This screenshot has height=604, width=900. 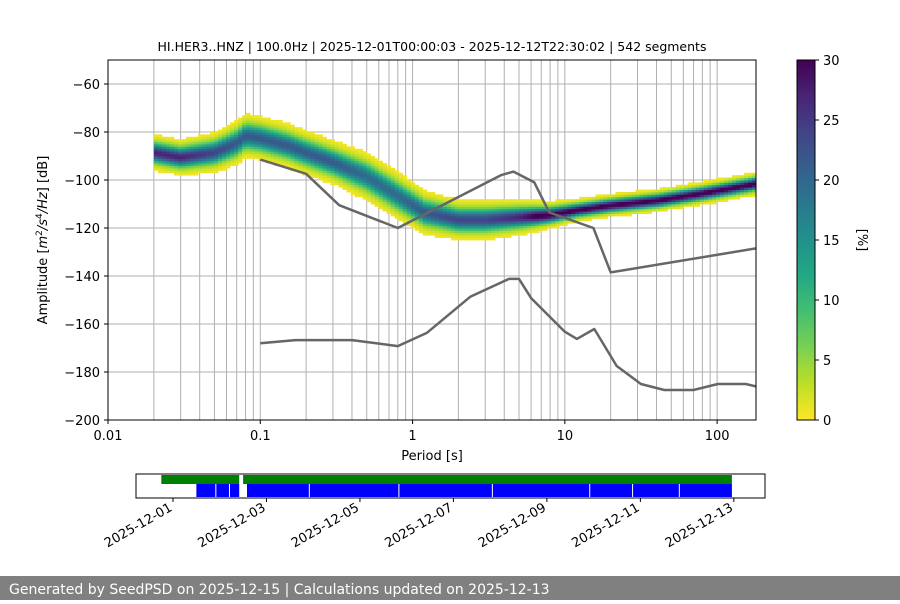 What do you see at coordinates (260, 436) in the screenshot?
I see `x-tick-label: 0.1` at bounding box center [260, 436].